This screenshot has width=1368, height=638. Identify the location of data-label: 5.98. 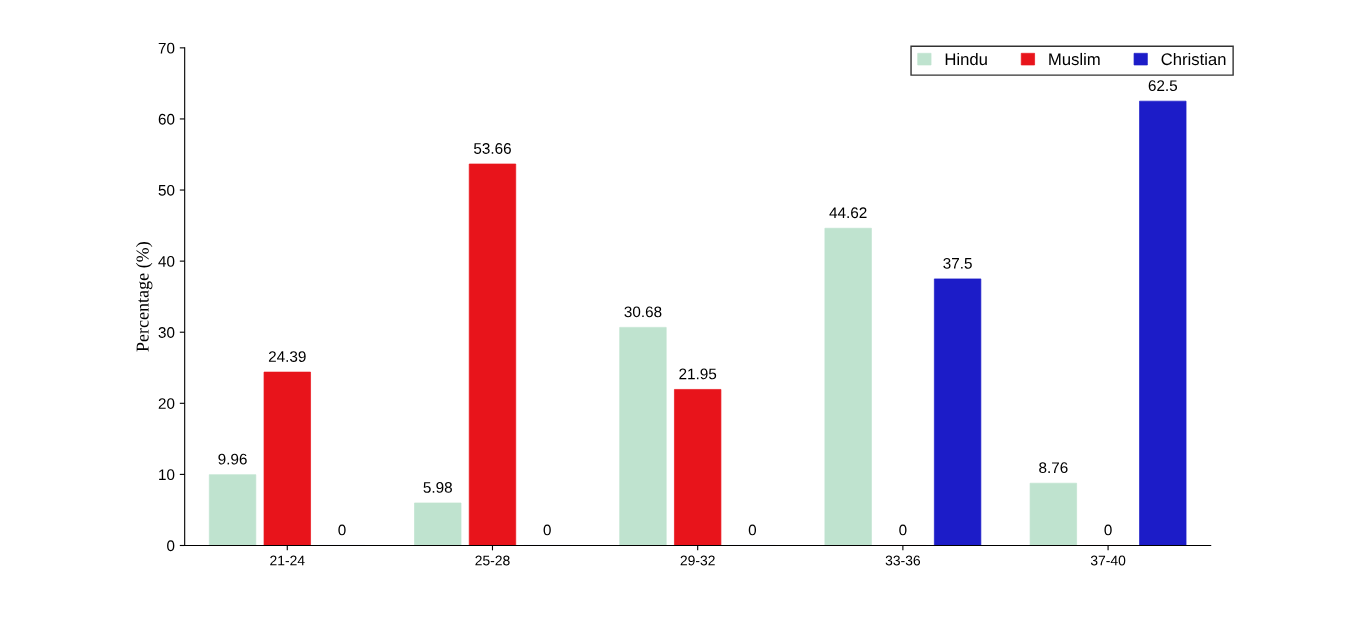
(437, 487).